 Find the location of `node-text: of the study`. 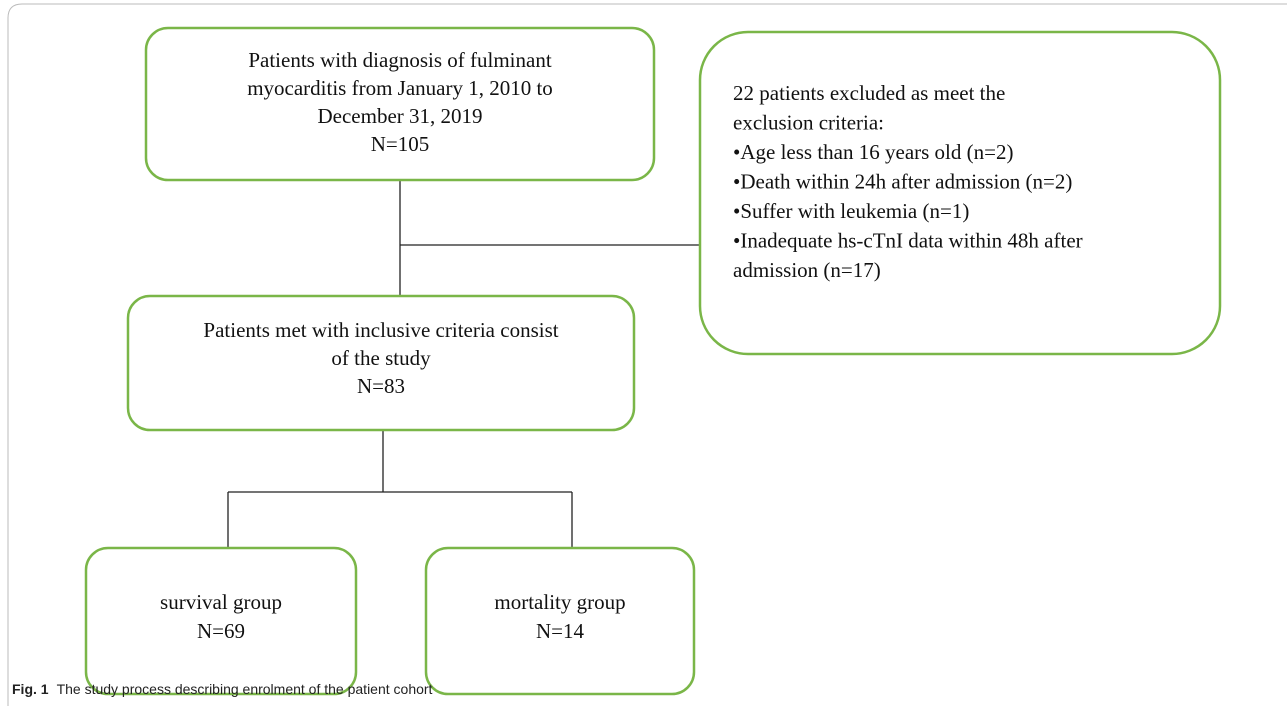

node-text: of the study is located at coordinates (381, 358).